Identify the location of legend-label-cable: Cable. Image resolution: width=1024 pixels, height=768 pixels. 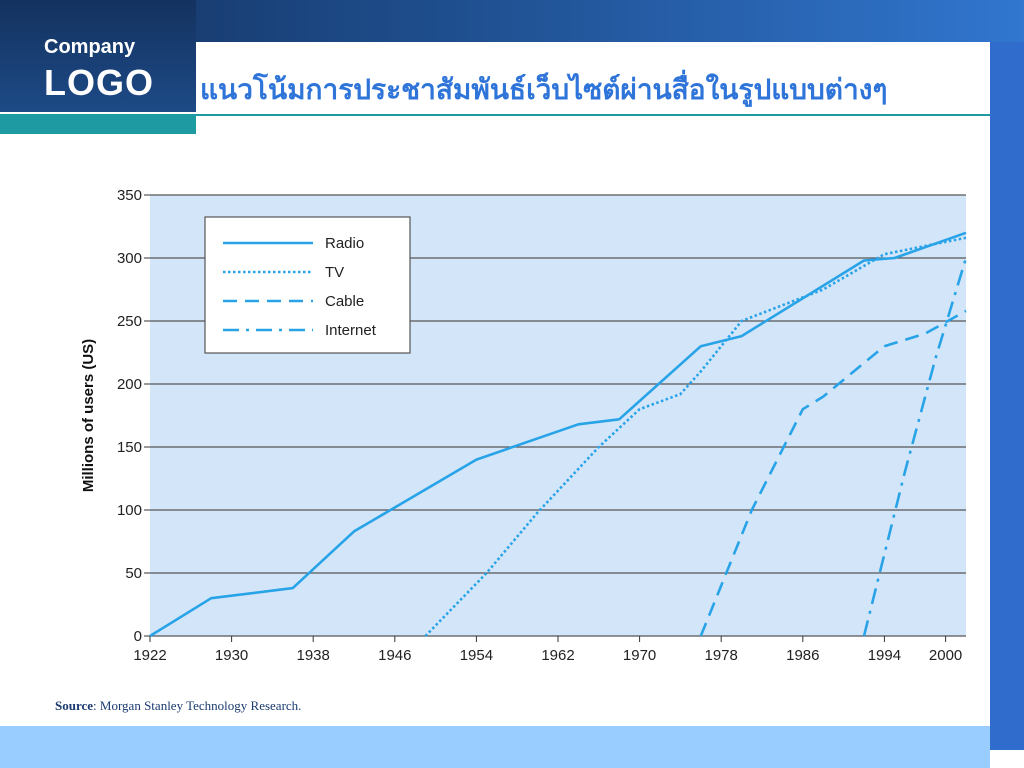
(344, 301).